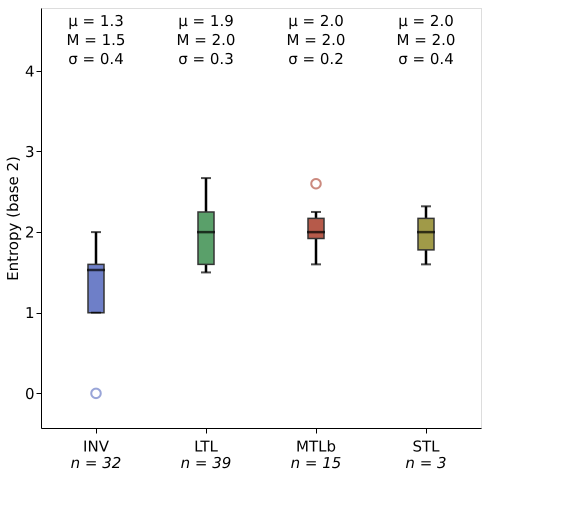 This screenshot has width=571, height=508. What do you see at coordinates (96, 40) in the screenshot?
I see `annotation: μ = 1.3 M = 1.5 σ = 0.4` at bounding box center [96, 40].